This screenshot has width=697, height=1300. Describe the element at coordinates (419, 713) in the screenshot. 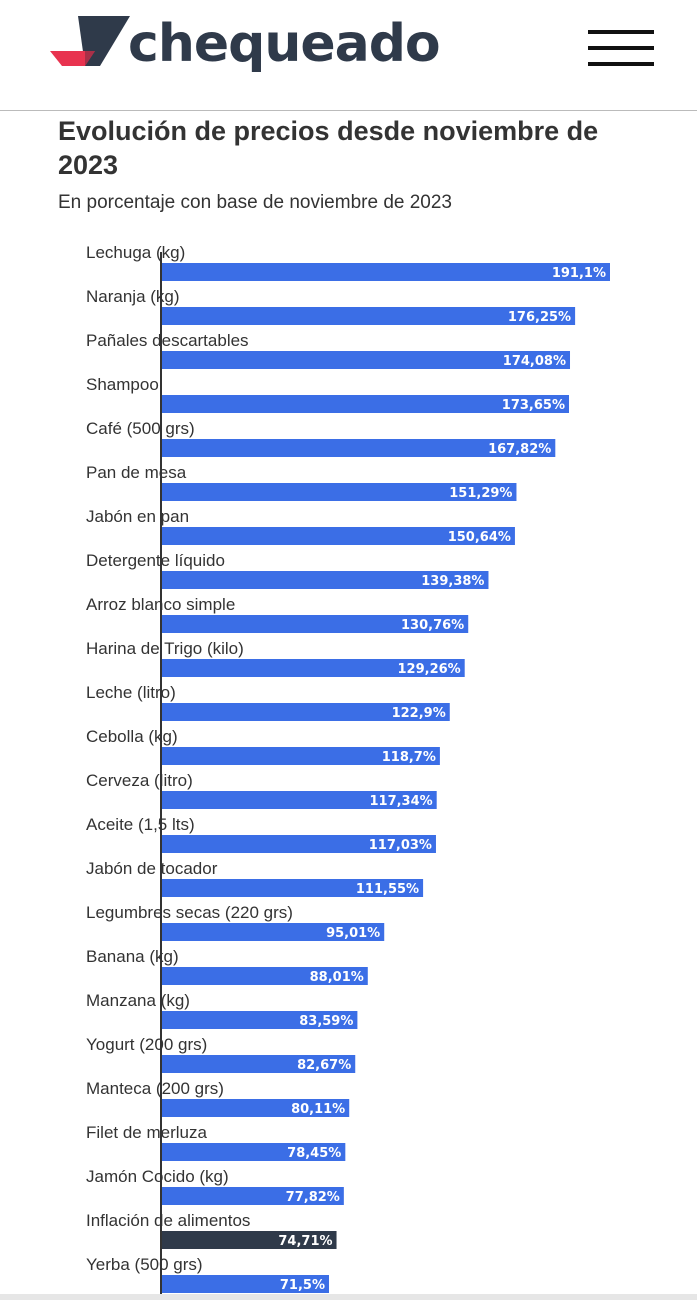

I see `data-label: 122,9%` at that location.